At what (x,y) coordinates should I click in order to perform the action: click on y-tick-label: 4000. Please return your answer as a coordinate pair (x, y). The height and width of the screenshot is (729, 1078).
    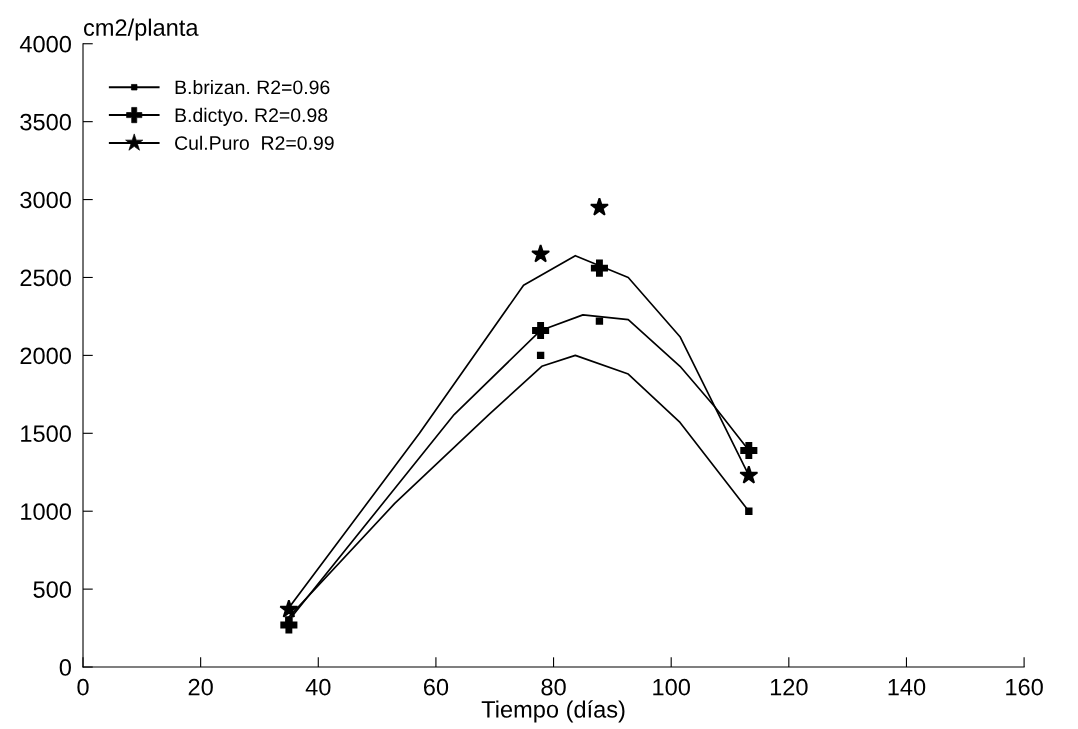
    Looking at the image, I should click on (45, 44).